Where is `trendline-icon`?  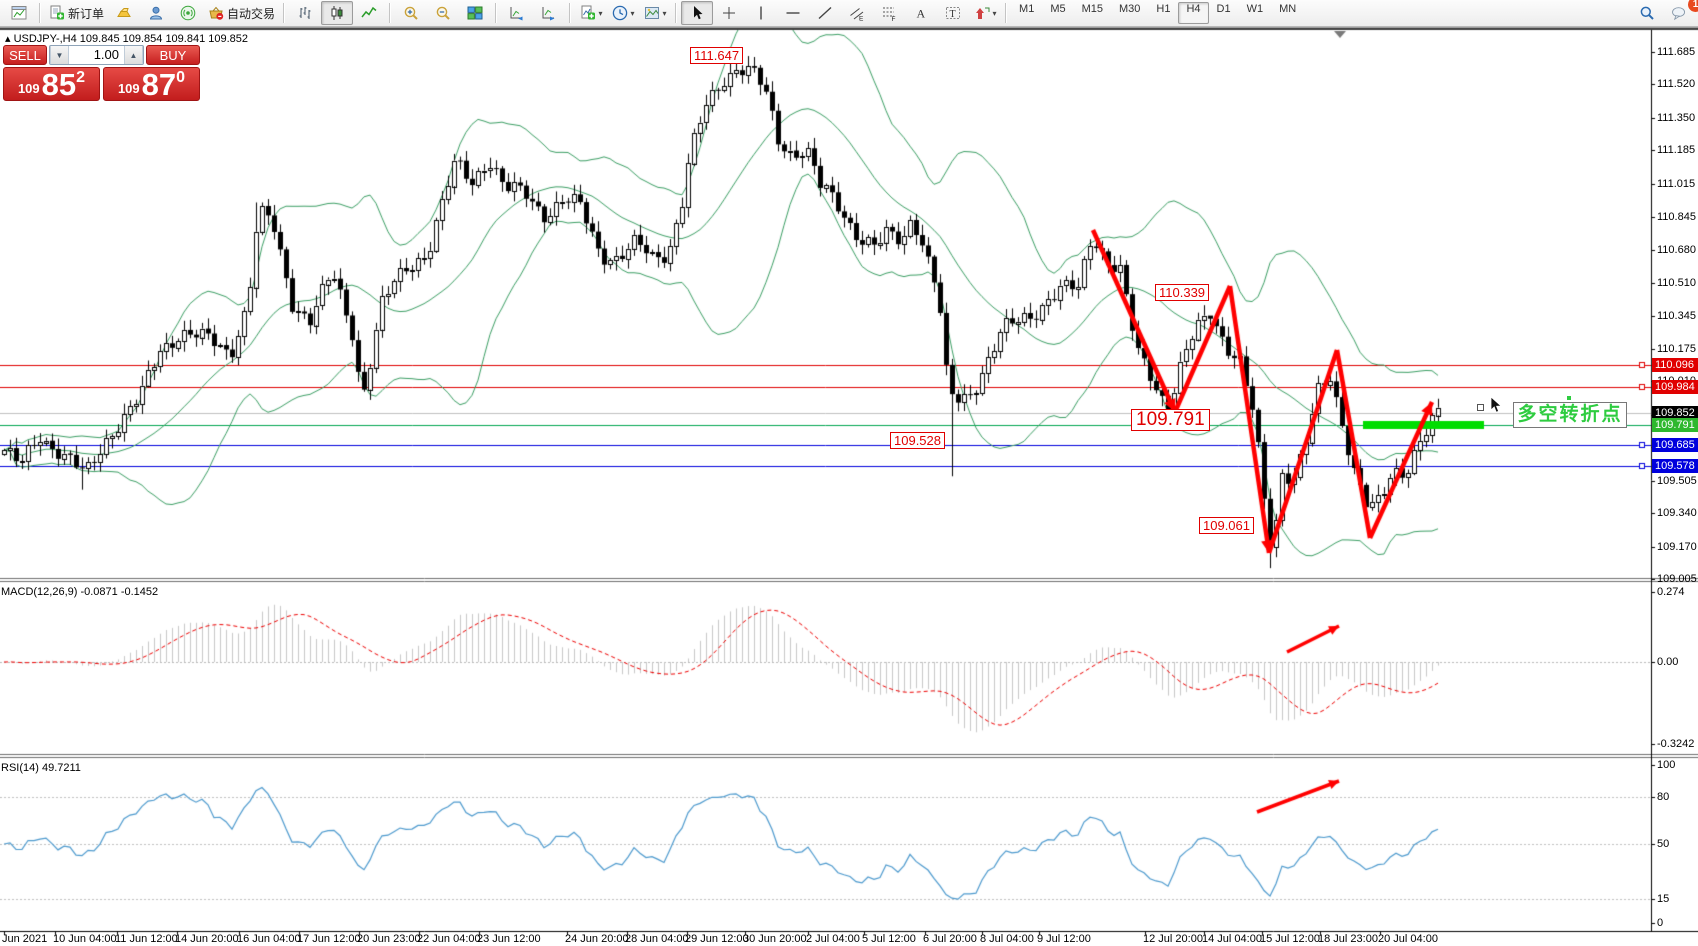
trendline-icon is located at coordinates (825, 13).